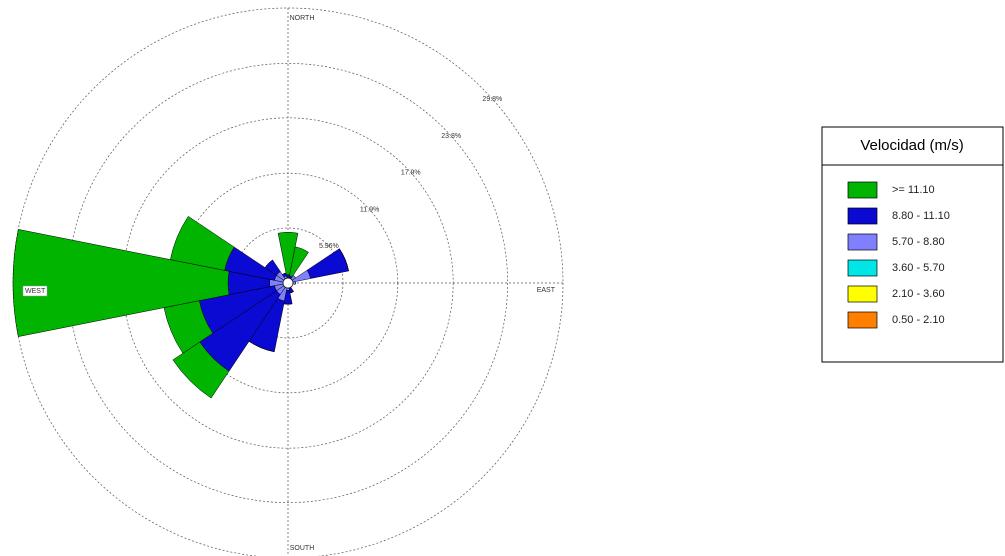 The image size is (1005, 556). What do you see at coordinates (546, 290) in the screenshot?
I see `compass-label: EAST` at bounding box center [546, 290].